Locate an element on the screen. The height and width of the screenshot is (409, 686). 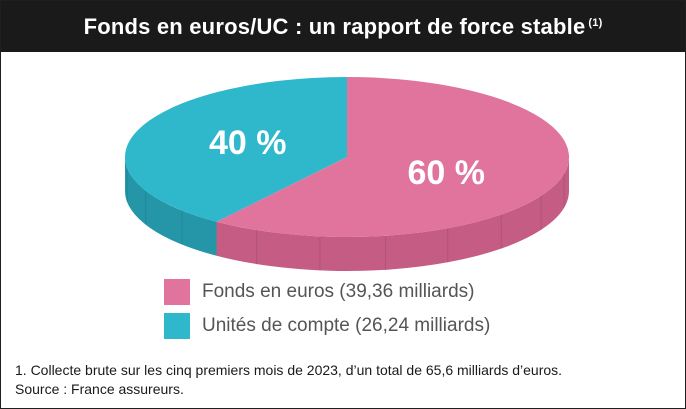
legend-item-uc: Unités de compte (26,24 milliards) is located at coordinates (327, 326).